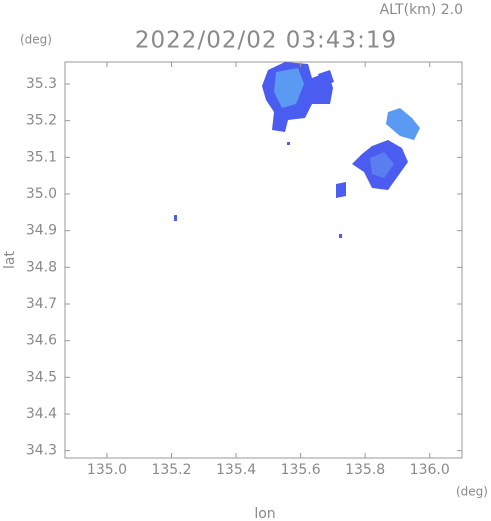 The image size is (491, 521). What do you see at coordinates (10, 260) in the screenshot?
I see `y-axis-label: lat` at bounding box center [10, 260].